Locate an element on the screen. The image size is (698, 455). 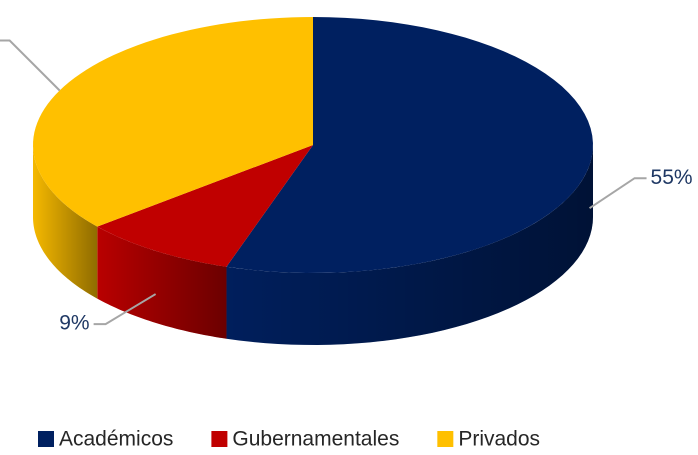
slice-side-shade is located at coordinates (65, 222).